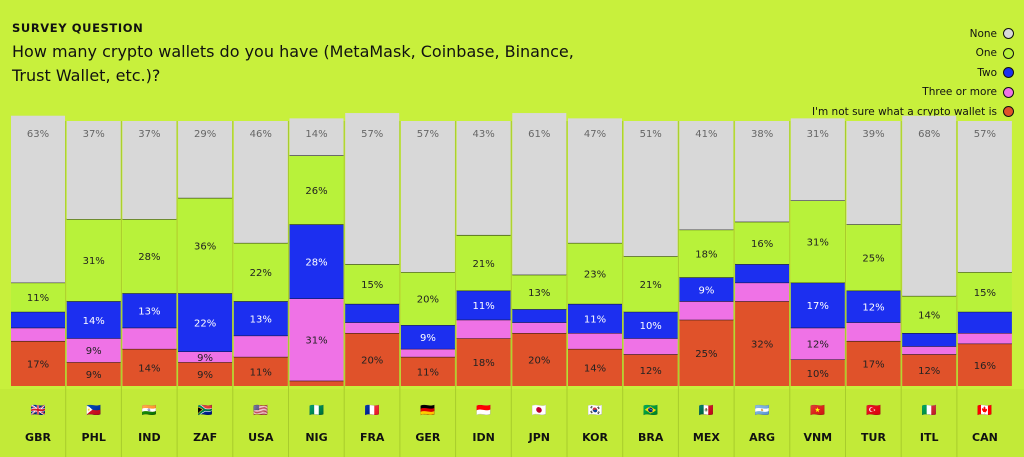  I want to click on category-label: IND, so click(149, 437).